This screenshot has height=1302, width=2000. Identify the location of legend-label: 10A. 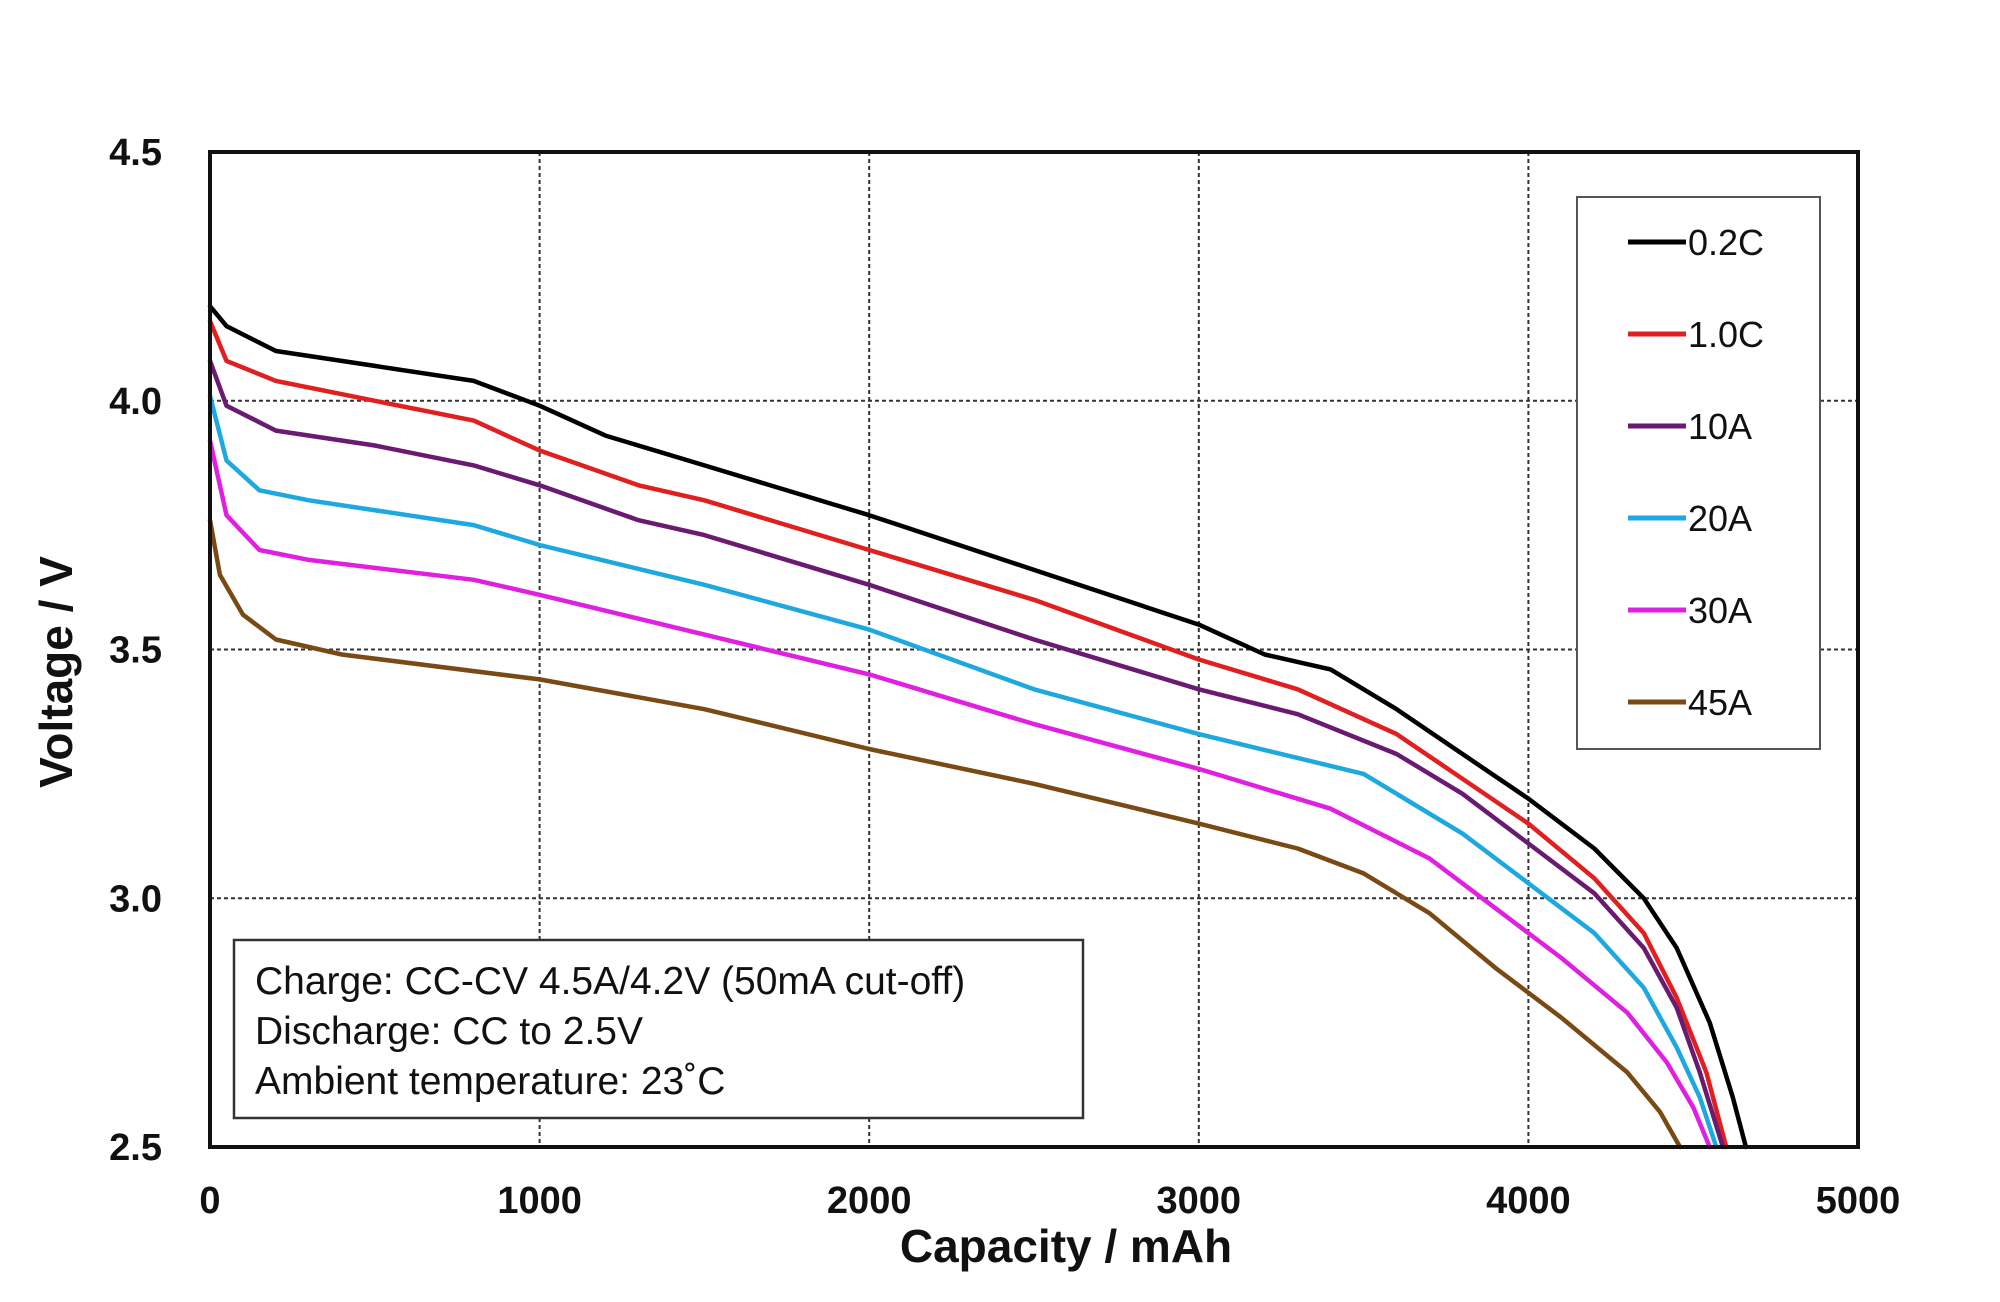
(1720, 426).